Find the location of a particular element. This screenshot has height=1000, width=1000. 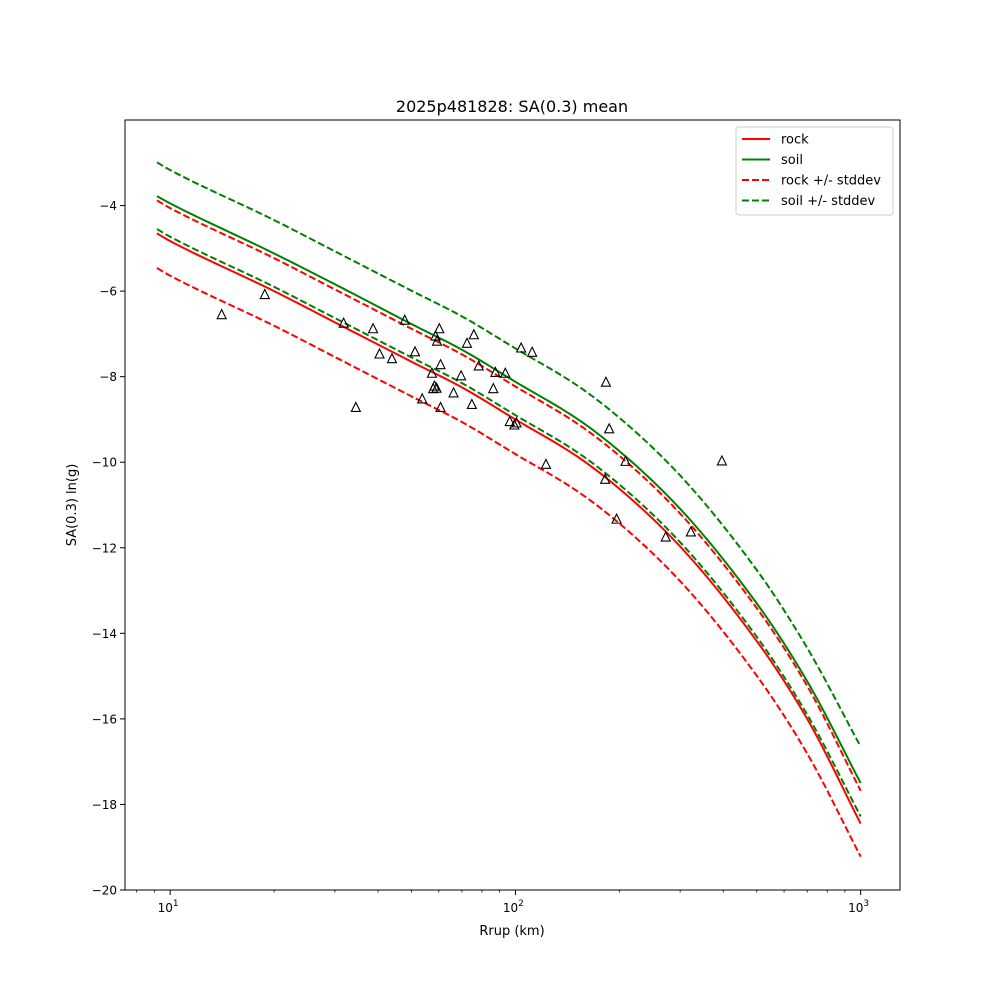

legend: rock soil rock +/- stddev soil +/- stddev is located at coordinates (814, 171).